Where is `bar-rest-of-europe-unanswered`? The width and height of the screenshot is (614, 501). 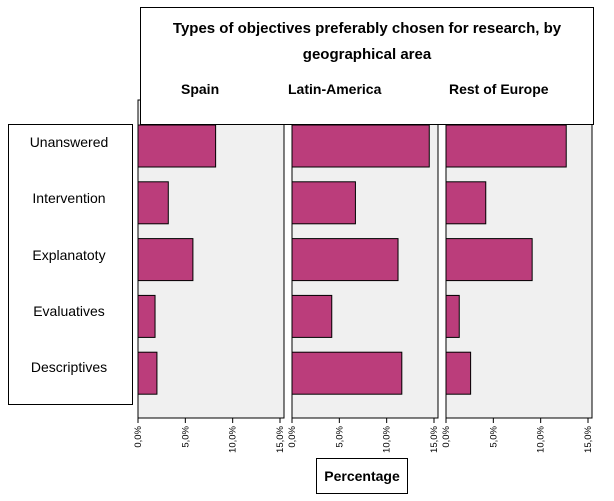
bar-rest-of-europe-unanswered is located at coordinates (506, 146).